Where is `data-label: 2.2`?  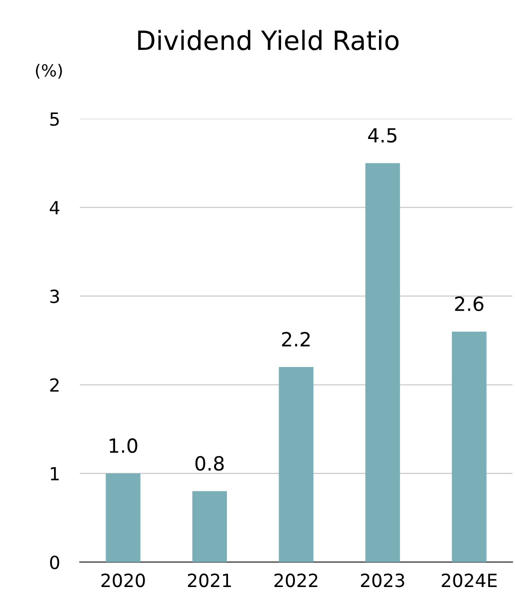
data-label: 2.2 is located at coordinates (296, 339).